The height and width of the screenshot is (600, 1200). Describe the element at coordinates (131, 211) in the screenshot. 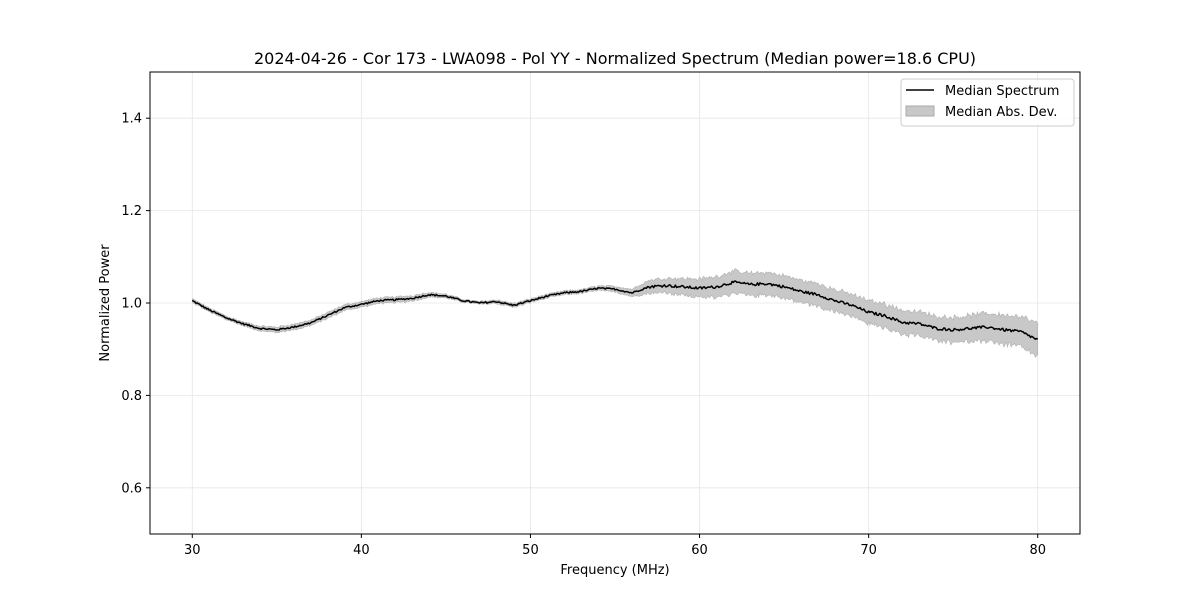

I see `y-tick-label: 1.2` at that location.